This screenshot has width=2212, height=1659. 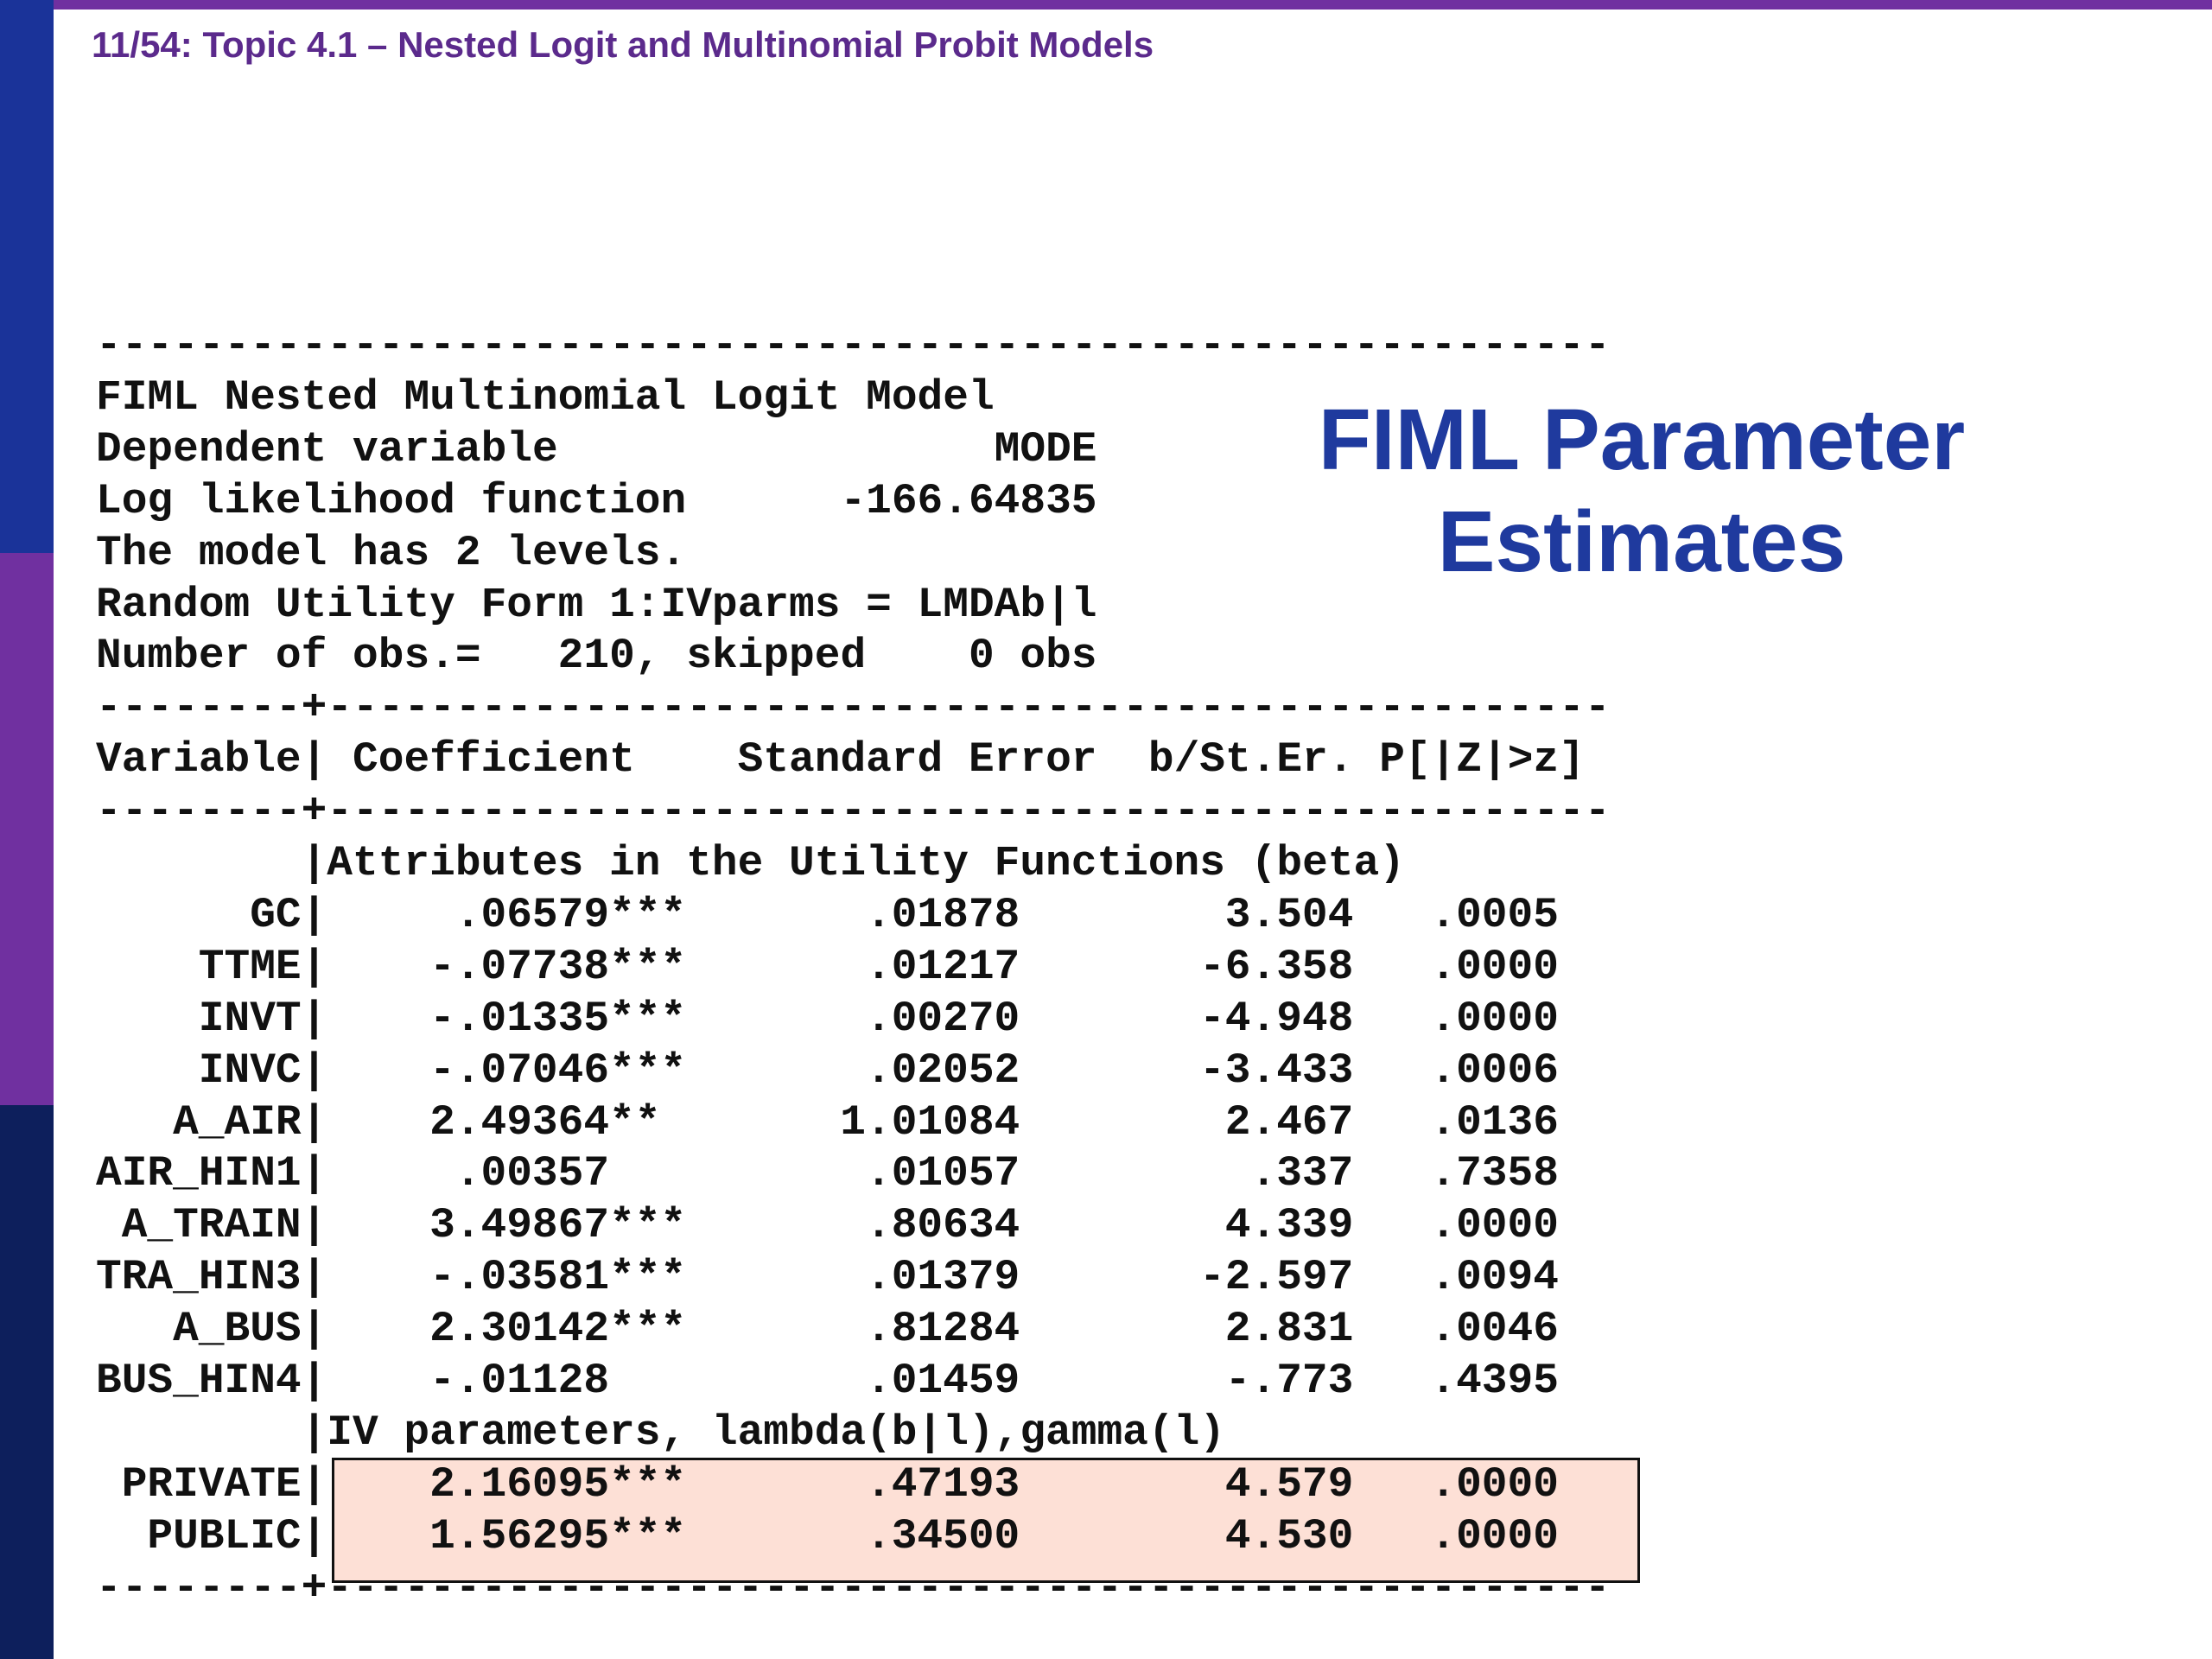 I want to click on model-info: Number of obs.= 210, skipped 0 obs, so click(x=596, y=656).